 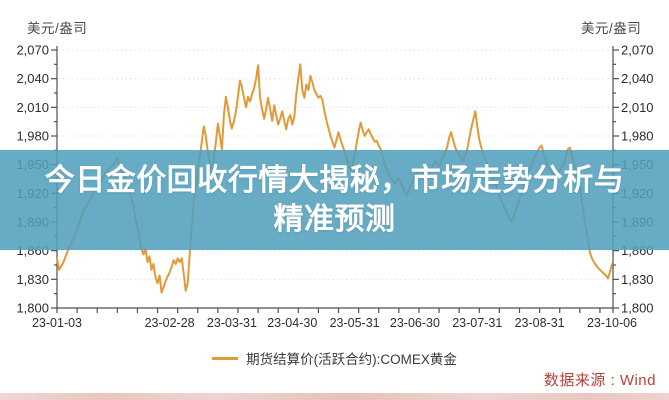 I want to click on chart-legend: 期货结算价(活跃合约):COMEX黄金, so click(x=334, y=358).